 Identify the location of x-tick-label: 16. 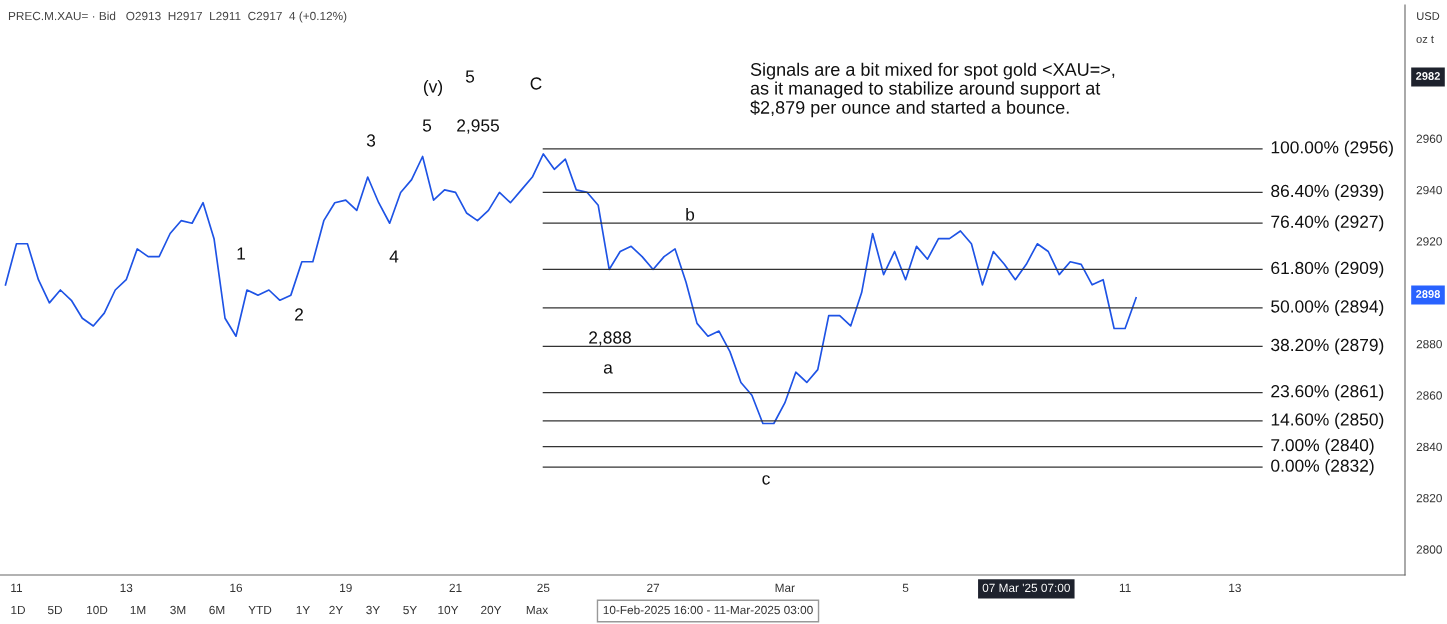
(236, 587).